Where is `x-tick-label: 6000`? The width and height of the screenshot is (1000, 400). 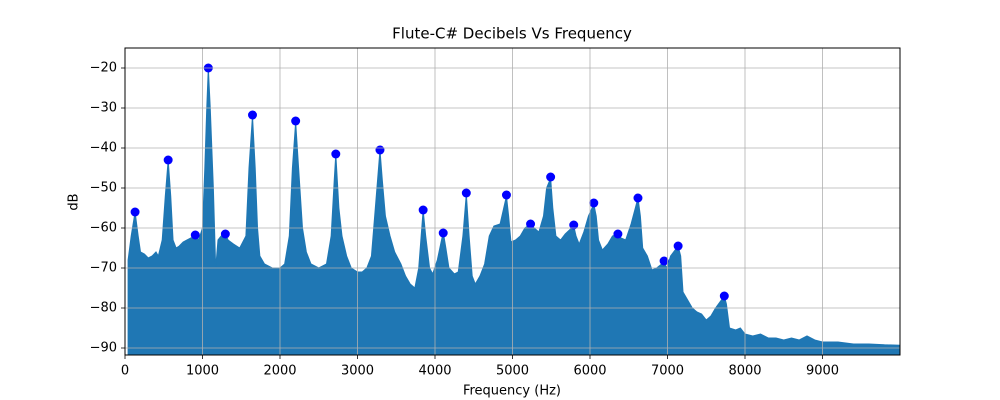
x-tick-label: 6000 is located at coordinates (589, 371).